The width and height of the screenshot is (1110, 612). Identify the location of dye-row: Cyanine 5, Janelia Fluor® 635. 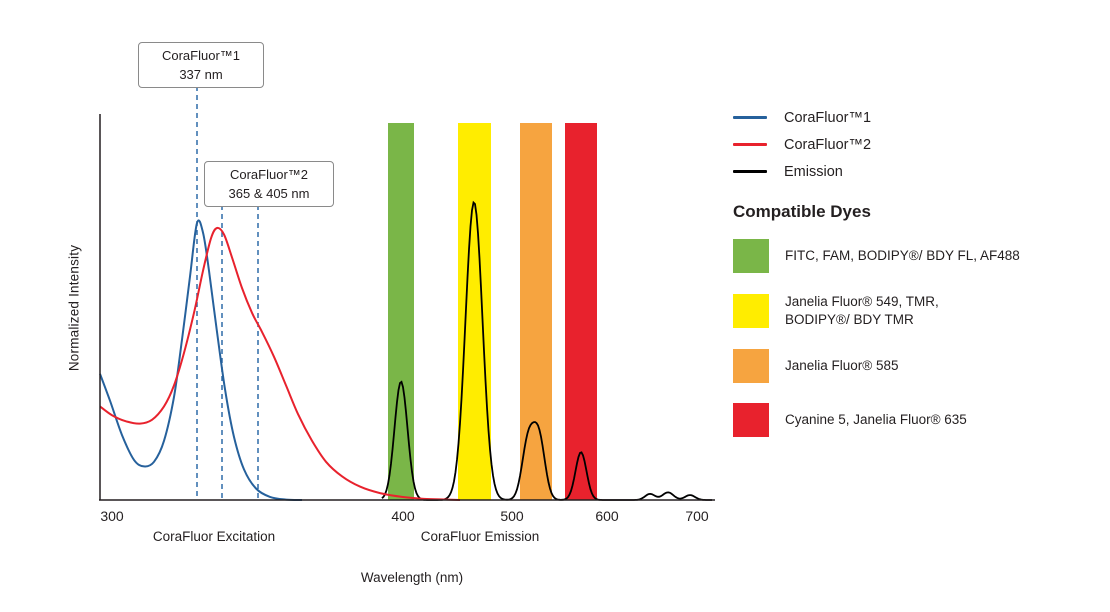
(919, 420).